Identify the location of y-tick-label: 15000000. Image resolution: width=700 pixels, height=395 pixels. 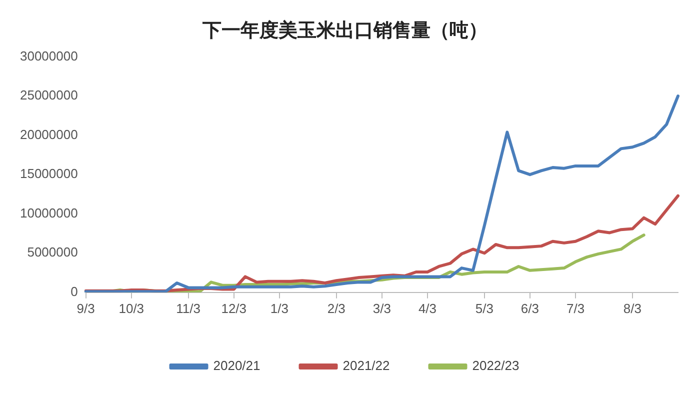
(49, 174).